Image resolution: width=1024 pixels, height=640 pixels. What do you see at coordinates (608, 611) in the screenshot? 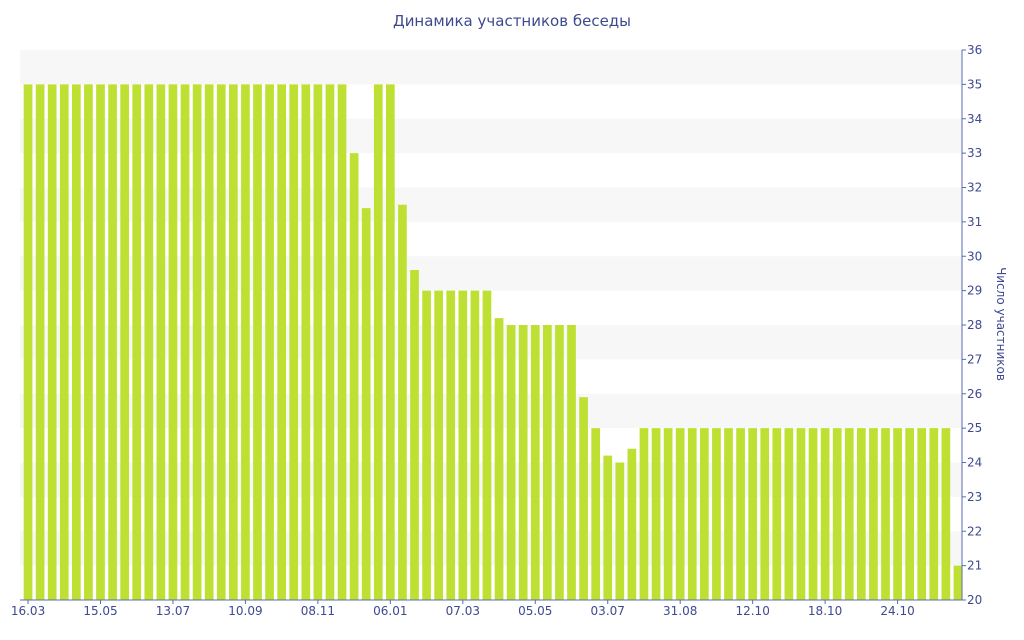
I see `x-tick-label: 03.07` at bounding box center [608, 611].